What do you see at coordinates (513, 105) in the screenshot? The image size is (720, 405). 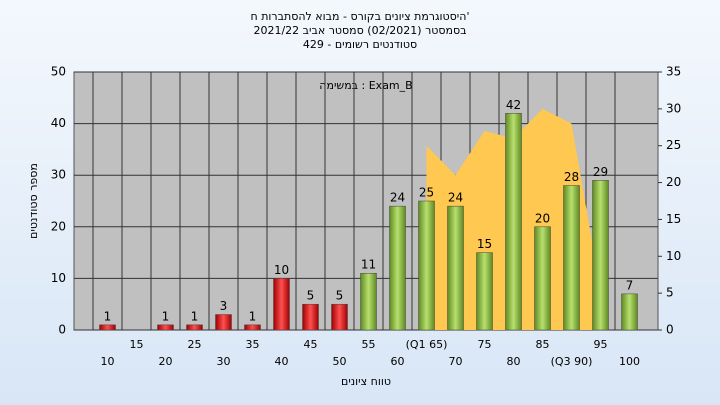 I see `value-label: 42` at bounding box center [513, 105].